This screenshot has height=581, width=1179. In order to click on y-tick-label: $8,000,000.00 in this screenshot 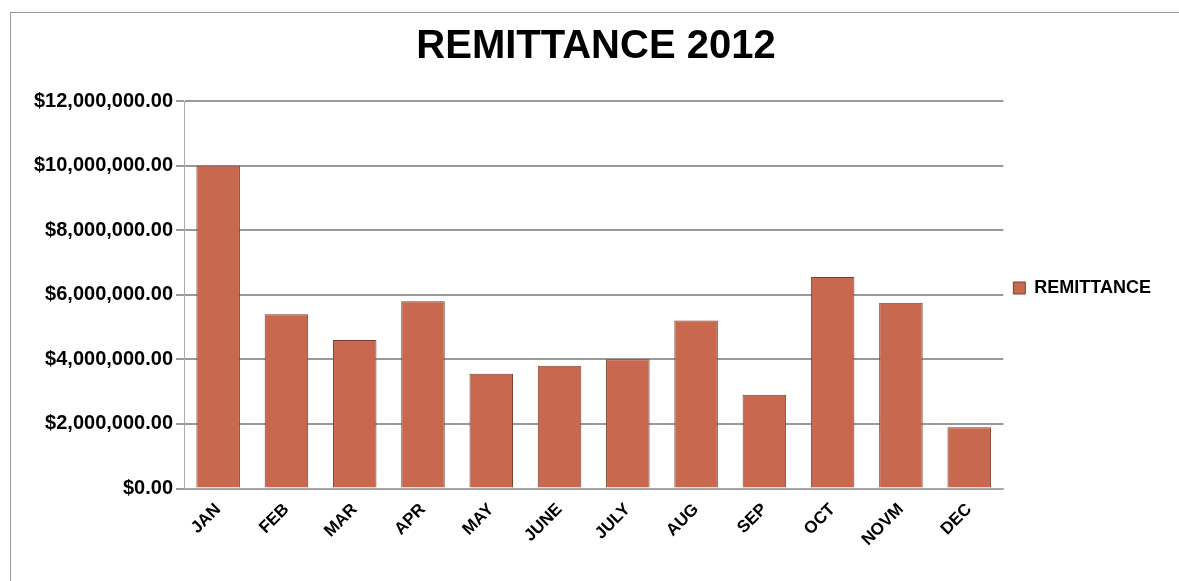, I will do `click(109, 228)`.